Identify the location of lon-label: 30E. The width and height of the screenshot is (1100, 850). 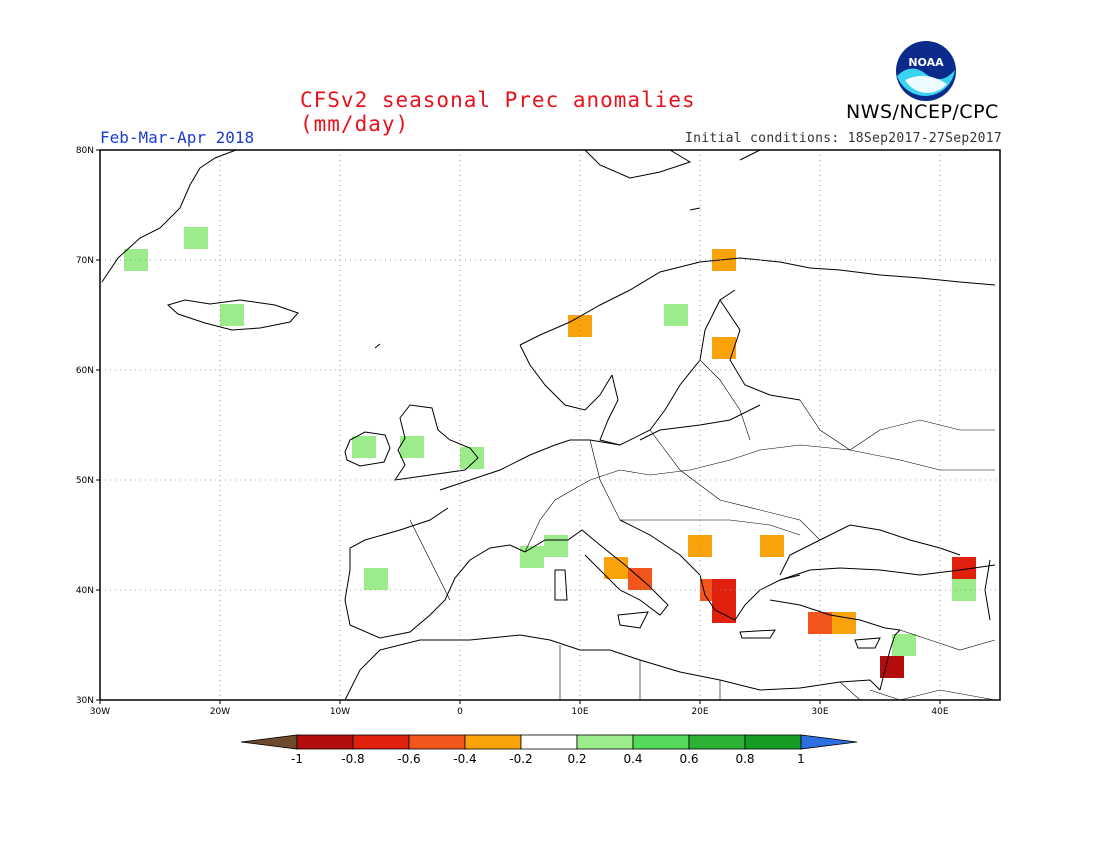
(819, 712).